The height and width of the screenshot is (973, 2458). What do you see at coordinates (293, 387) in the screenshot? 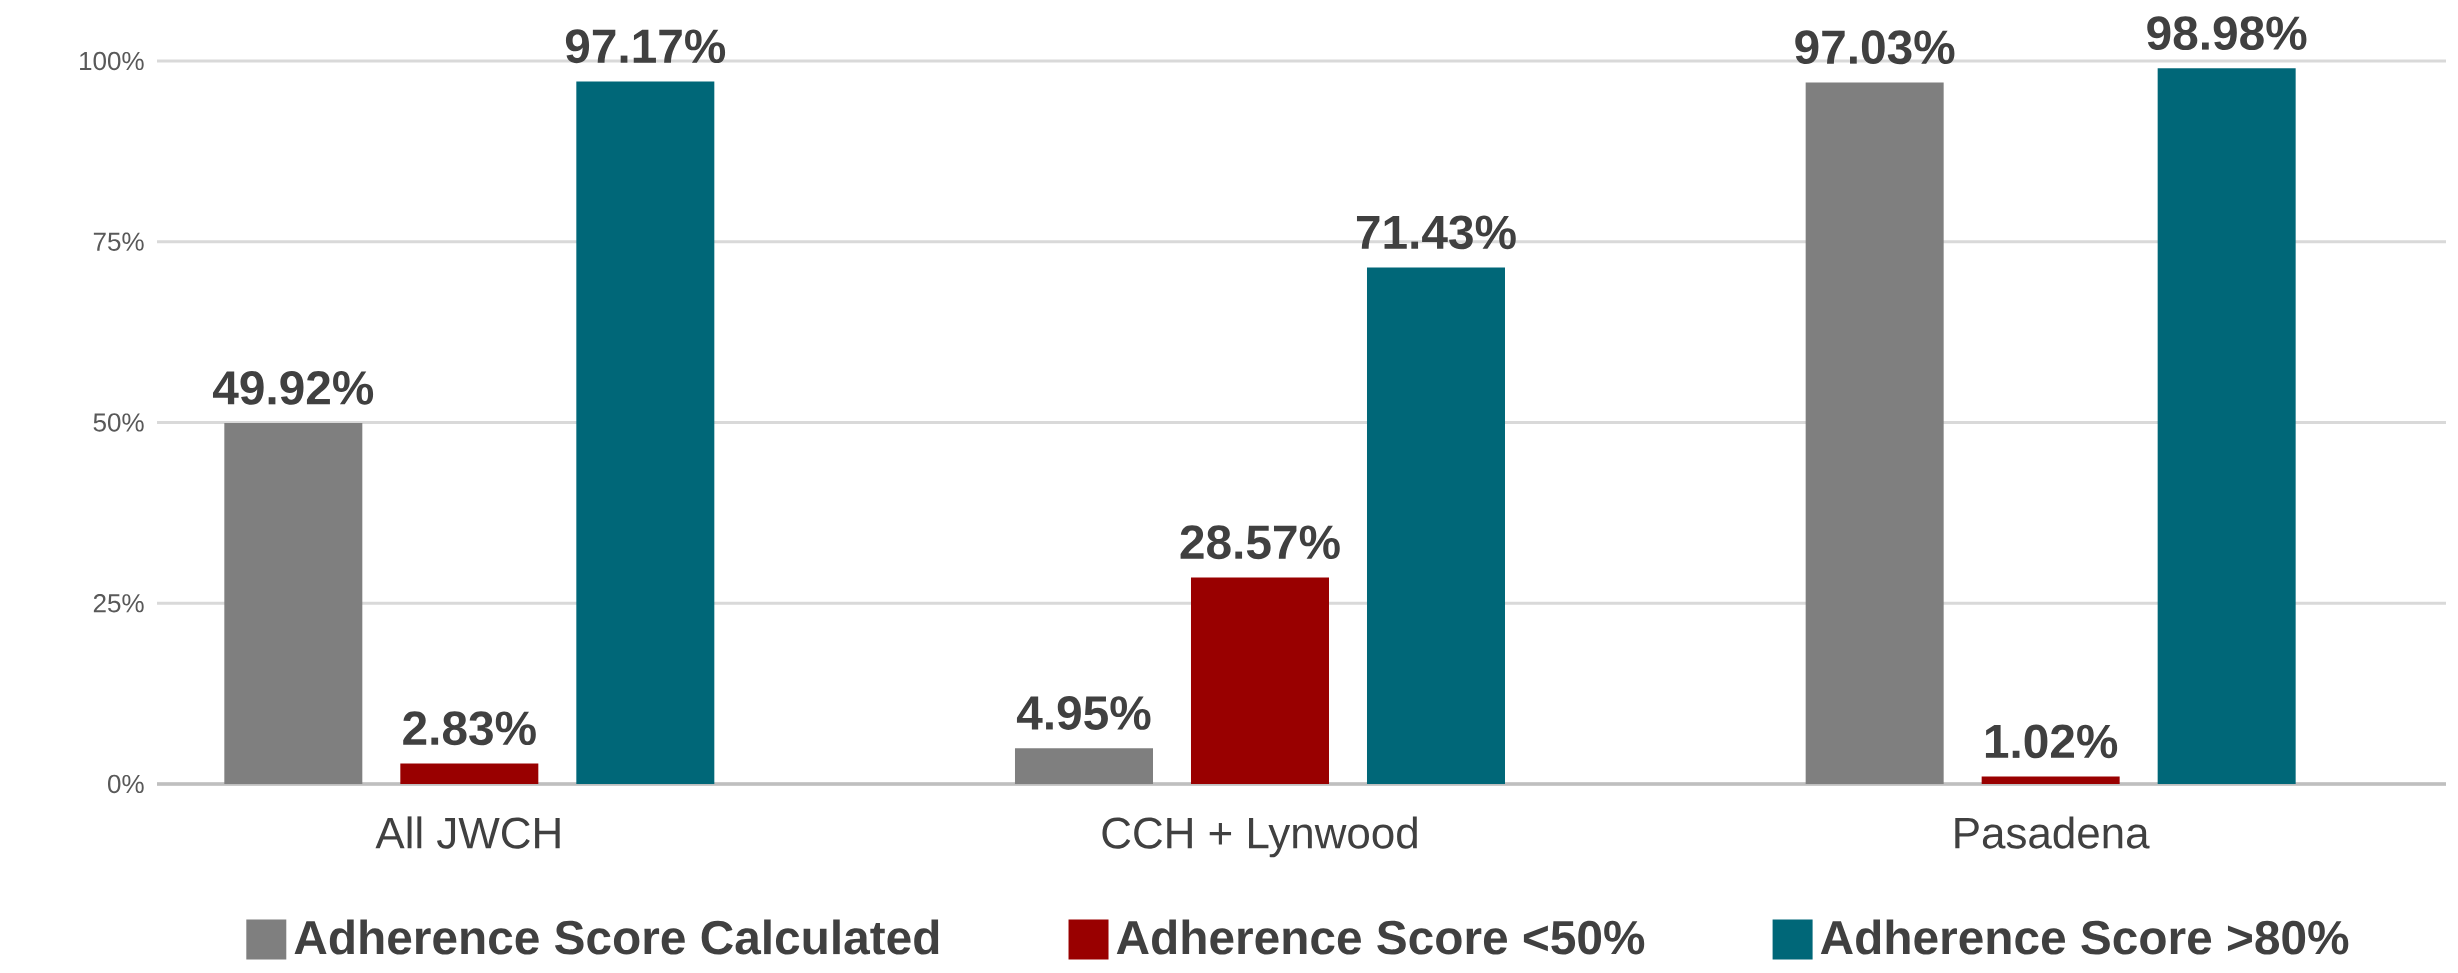
I see `data-label: 49.92%` at bounding box center [293, 387].